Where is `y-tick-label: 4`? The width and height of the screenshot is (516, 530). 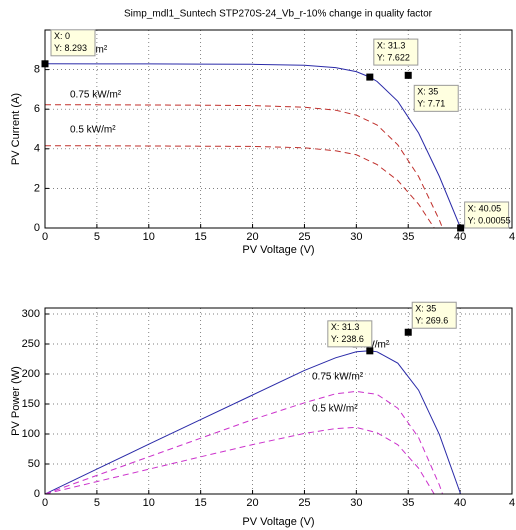
y-tick-label: 4 is located at coordinates (37, 149).